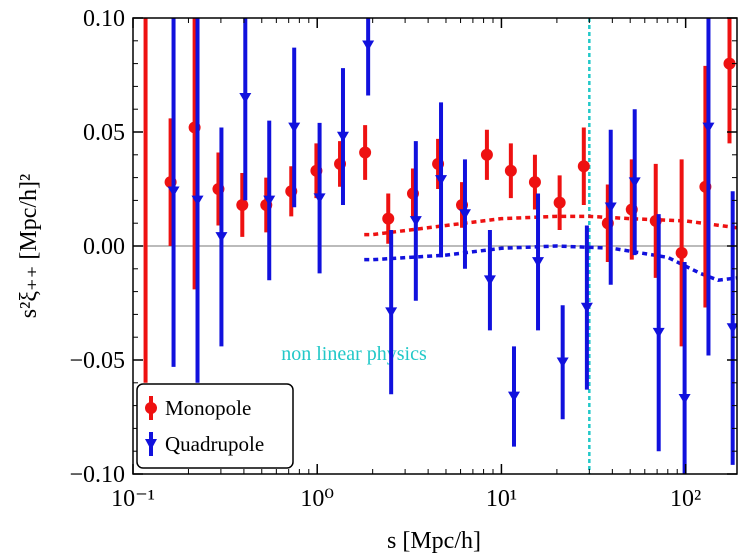  I want to click on legend: Monopole Quadrupole, so click(215, 426).